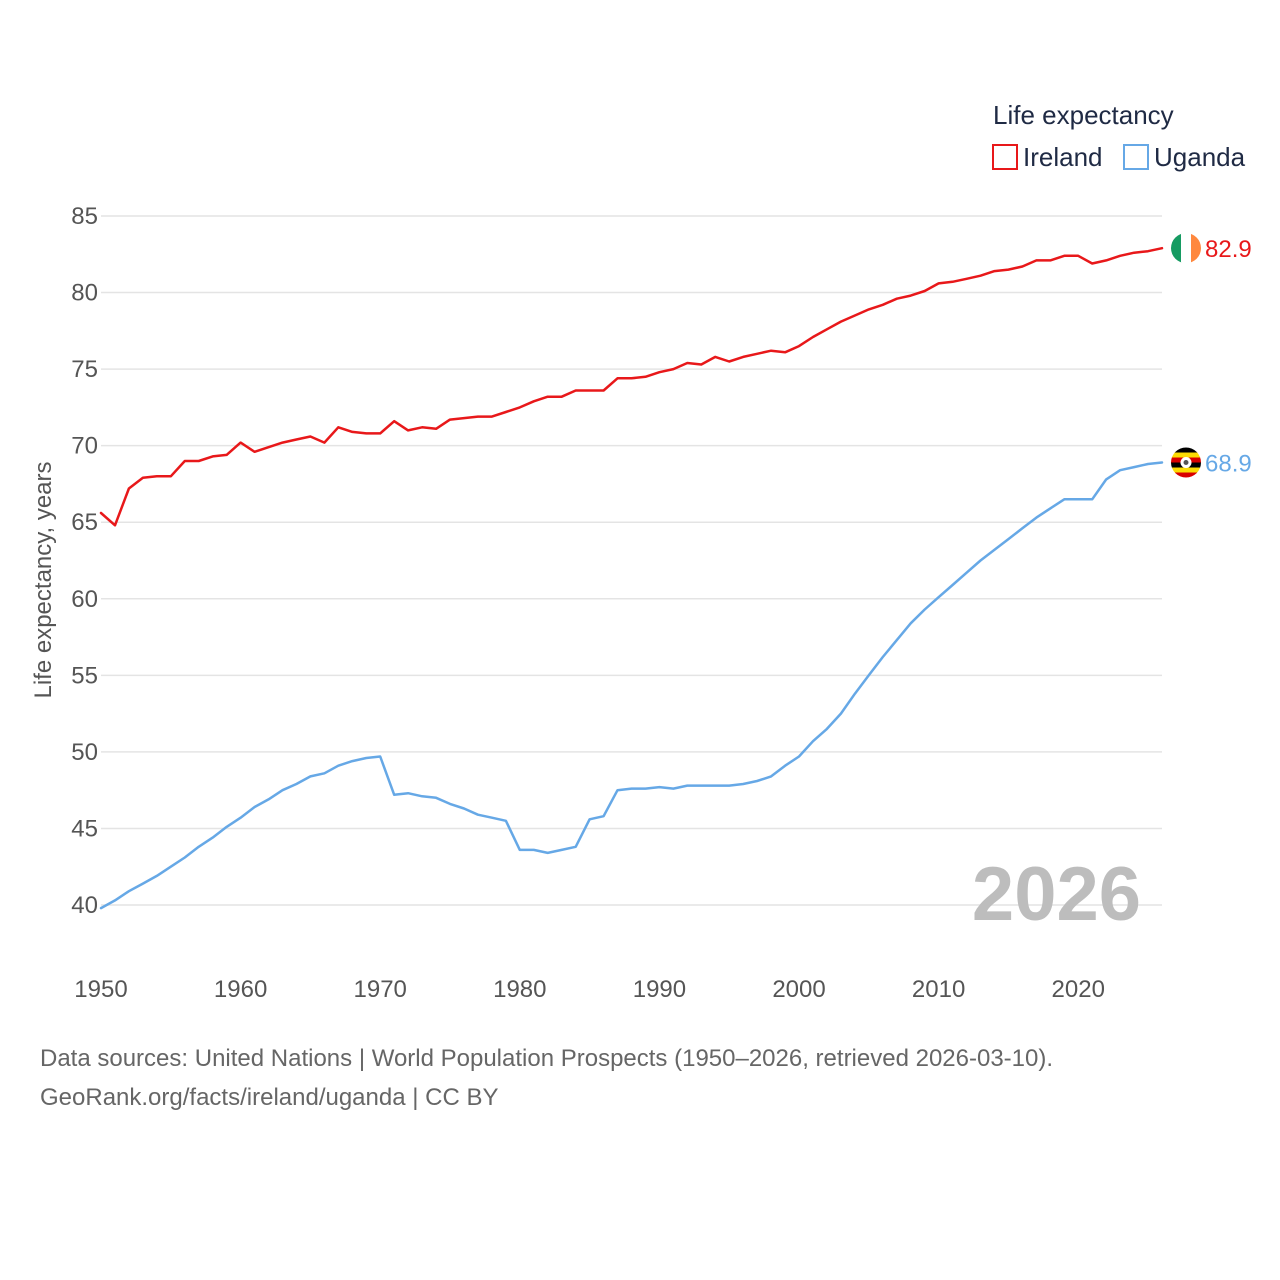 This screenshot has height=1280, width=1280. I want to click on y-axis-ticks: 40 45 50 55 60 65 70 75 80 85, so click(84, 561).